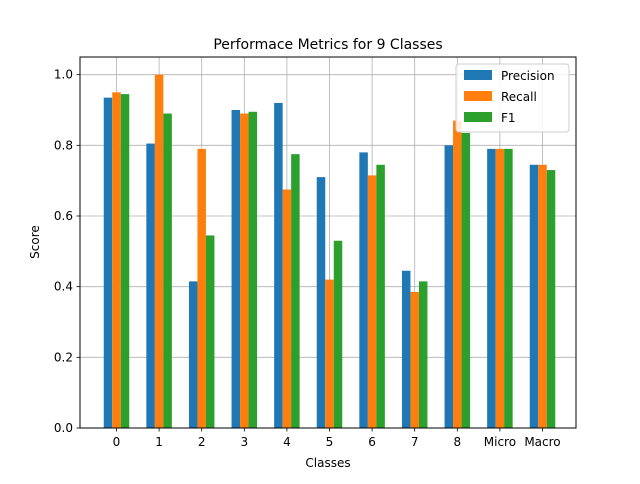 The height and width of the screenshot is (484, 640). What do you see at coordinates (63, 75) in the screenshot?
I see `y-tick-label: 1.0` at bounding box center [63, 75].